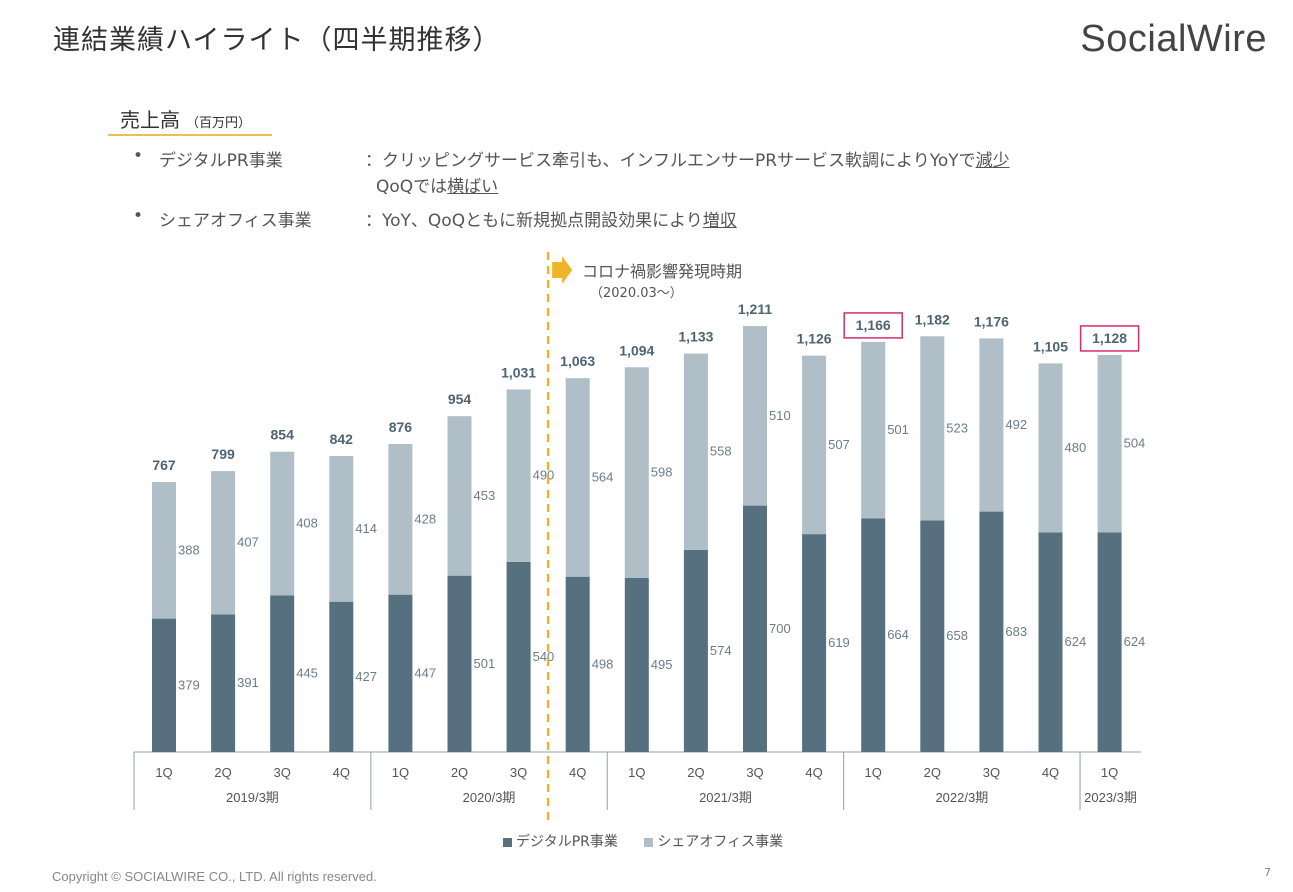 This screenshot has height=892, width=1293. I want to click on data-label-office: 490, so click(544, 475).